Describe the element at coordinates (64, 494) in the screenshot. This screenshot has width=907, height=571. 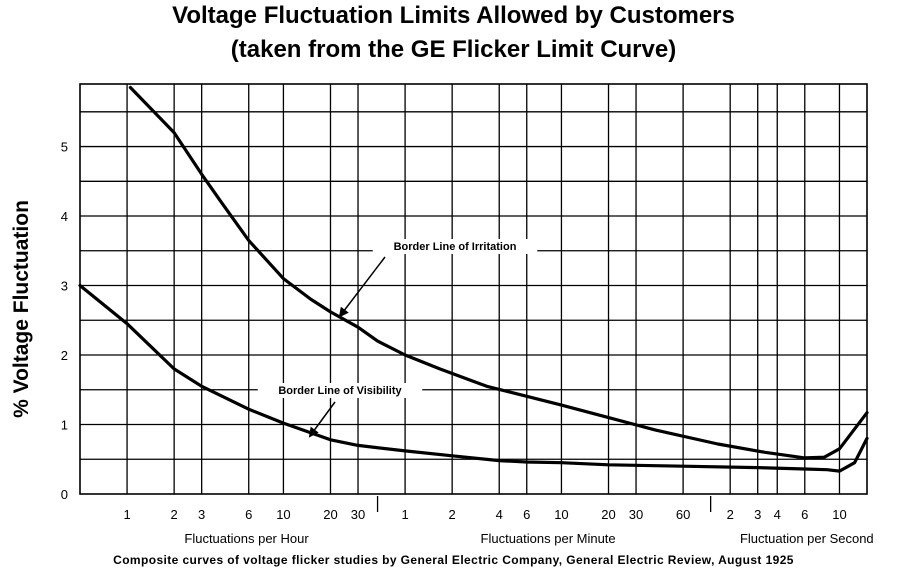
I see `y-tick-label: 0` at that location.